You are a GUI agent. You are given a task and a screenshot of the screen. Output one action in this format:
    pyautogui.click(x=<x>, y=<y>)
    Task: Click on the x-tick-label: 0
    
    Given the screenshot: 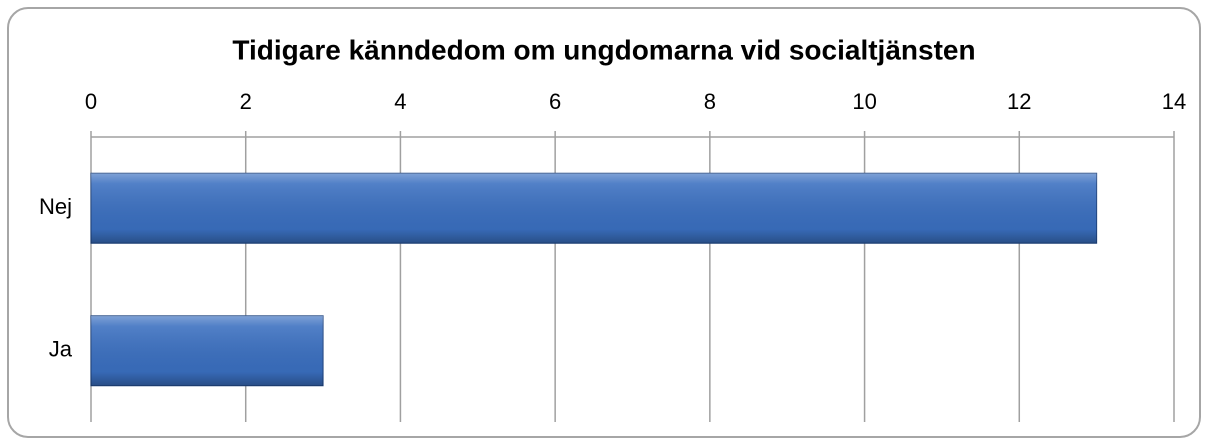 What is the action you would take?
    pyautogui.click(x=91, y=101)
    